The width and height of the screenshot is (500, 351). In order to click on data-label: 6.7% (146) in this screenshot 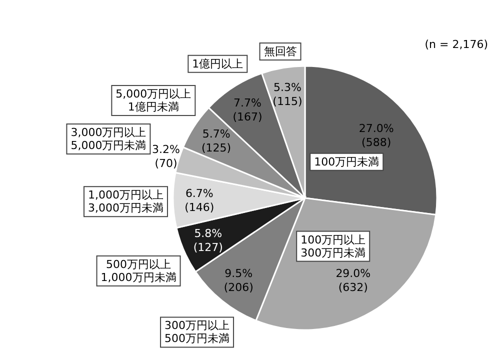, I will do `click(199, 200)`.